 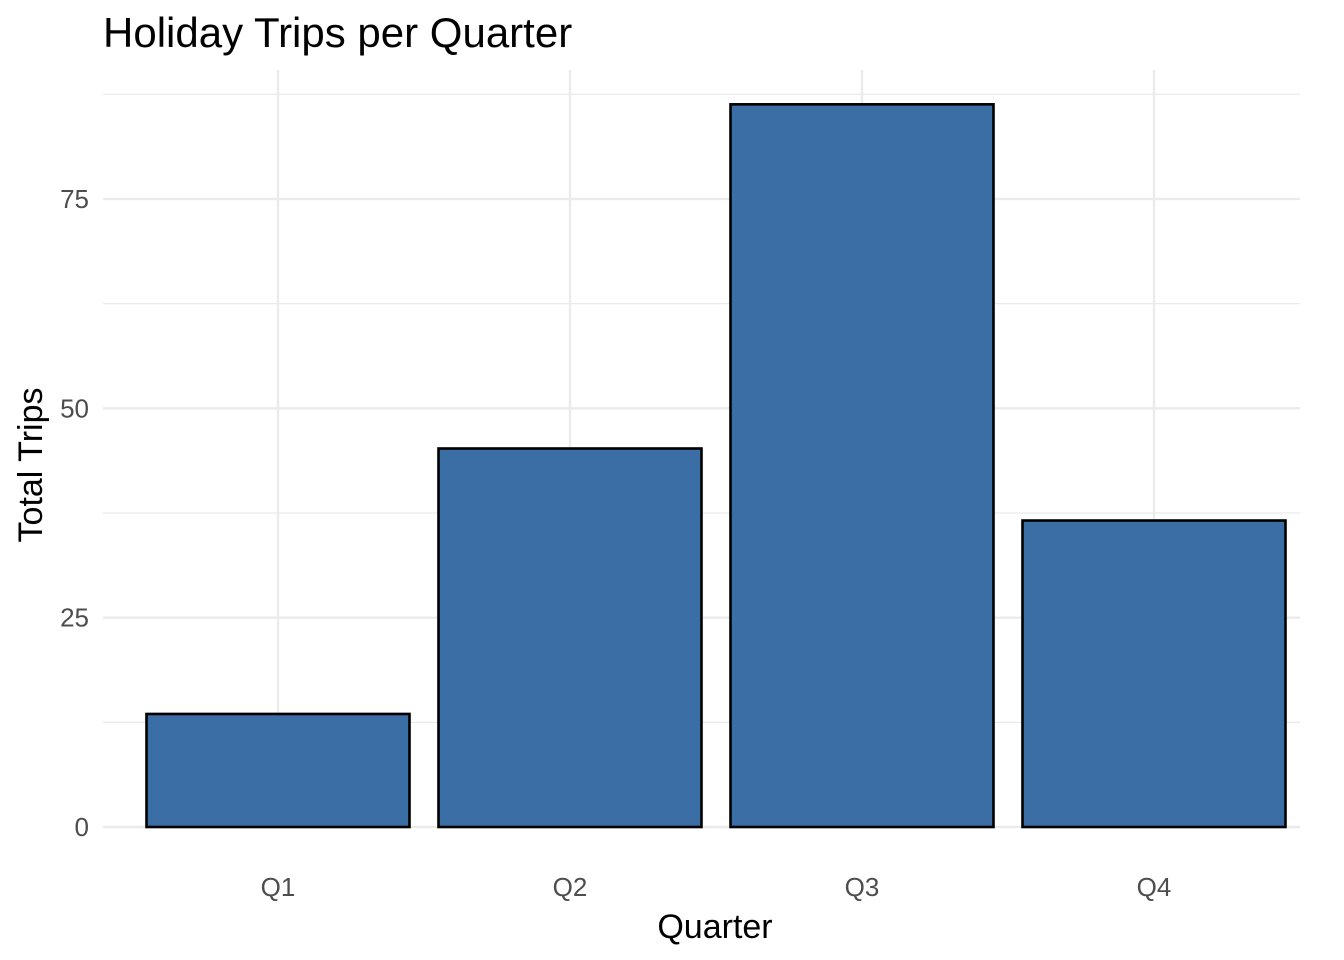 I want to click on x-tick-label: Q3, so click(x=862, y=887).